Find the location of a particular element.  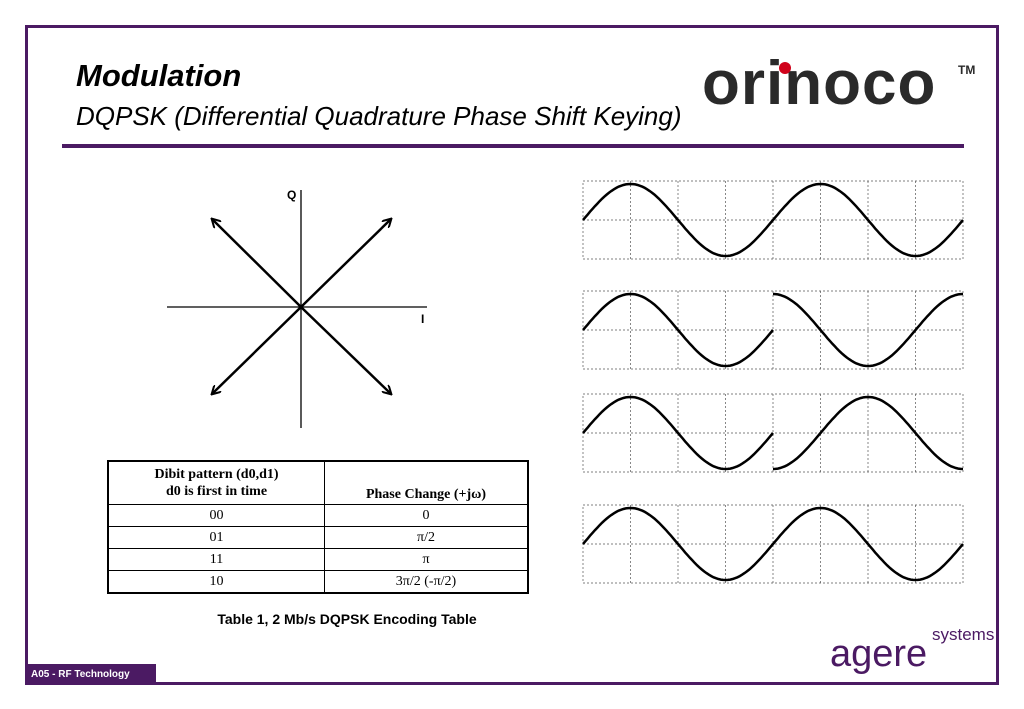

phase-cell: 0 is located at coordinates (426, 515).